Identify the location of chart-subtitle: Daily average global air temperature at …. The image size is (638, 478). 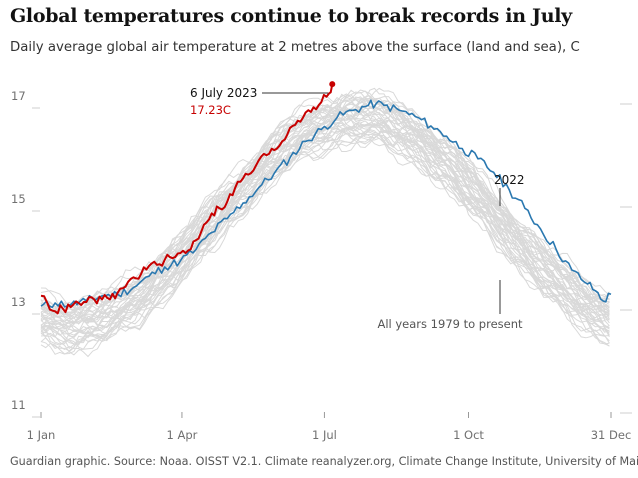
(295, 47).